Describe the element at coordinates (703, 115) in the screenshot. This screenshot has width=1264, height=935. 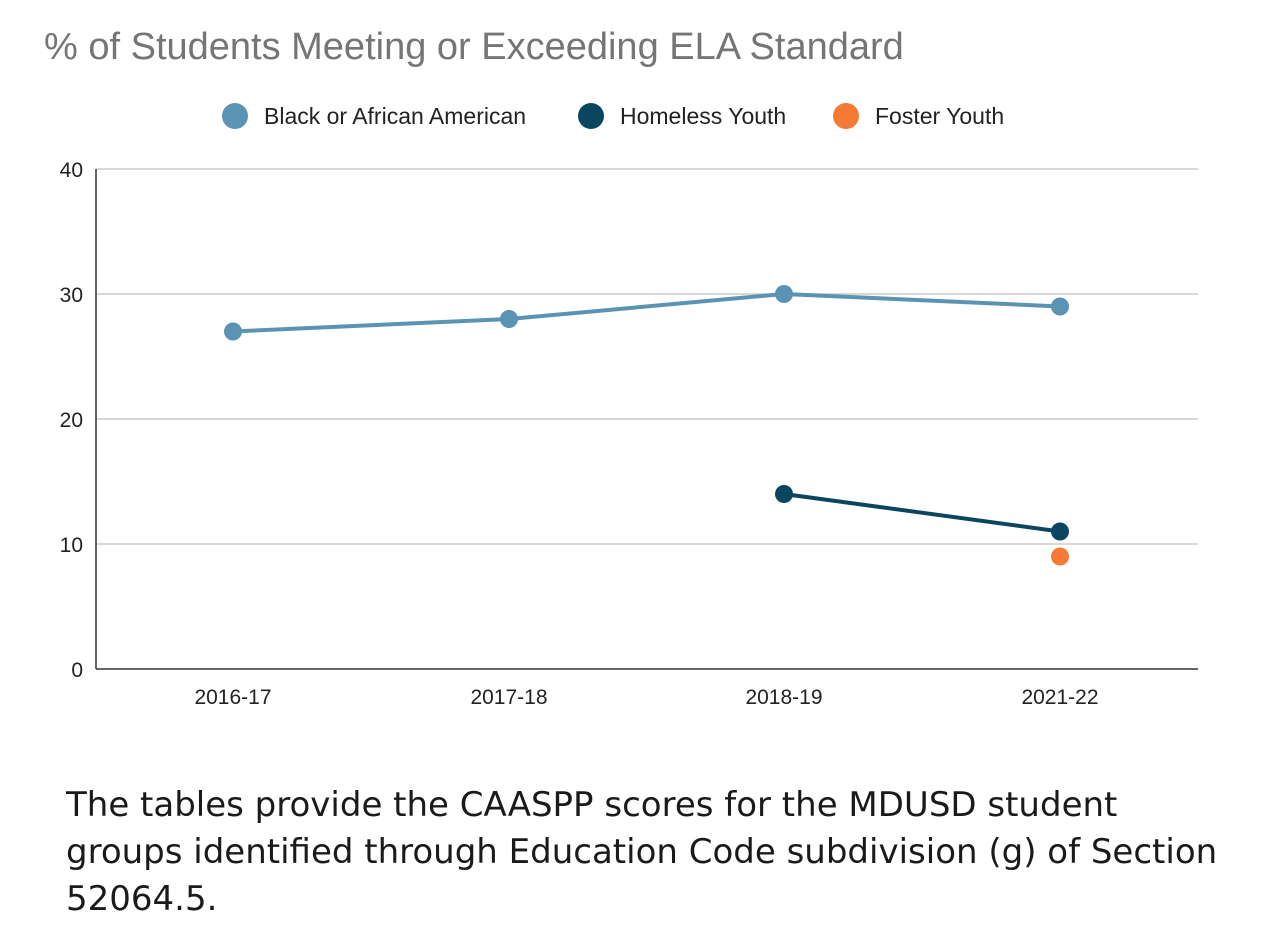
I see `legend-label-homeless-youth: Homeless Youth` at that location.